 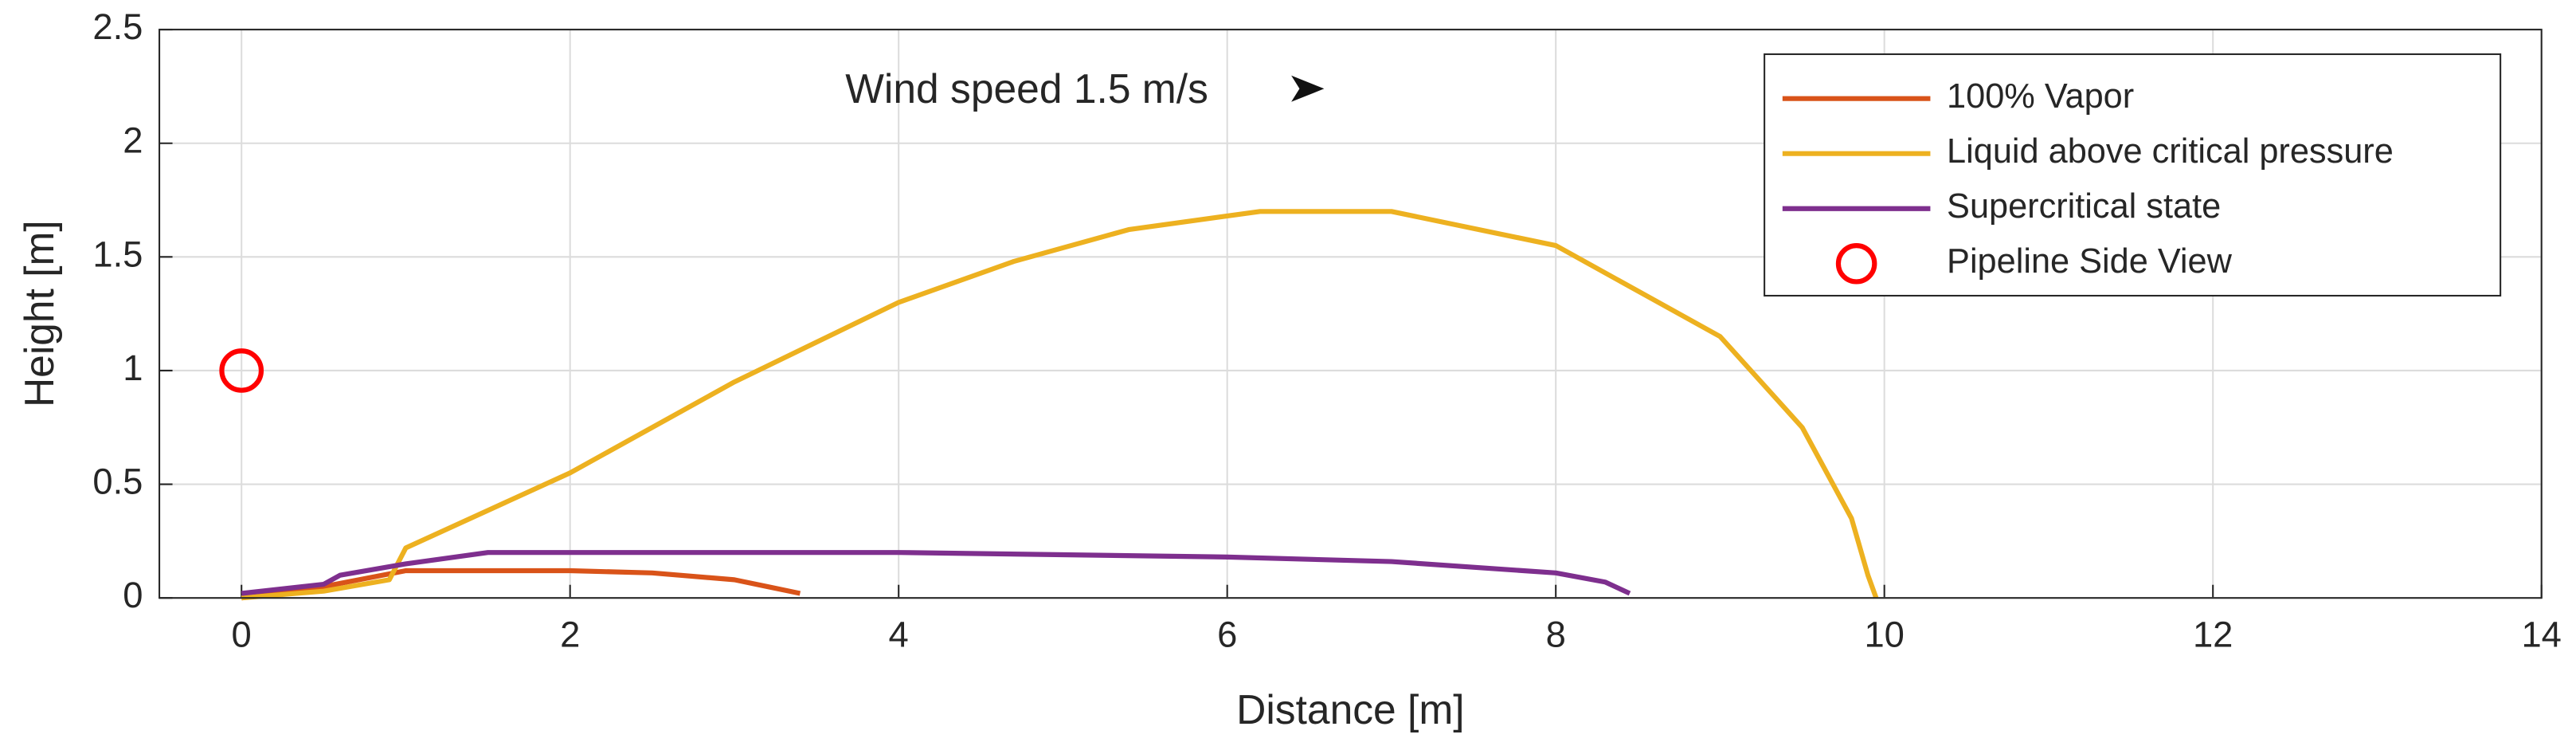 I want to click on annotation: Wind speed 1.5 m/s, so click(x=1026, y=88).